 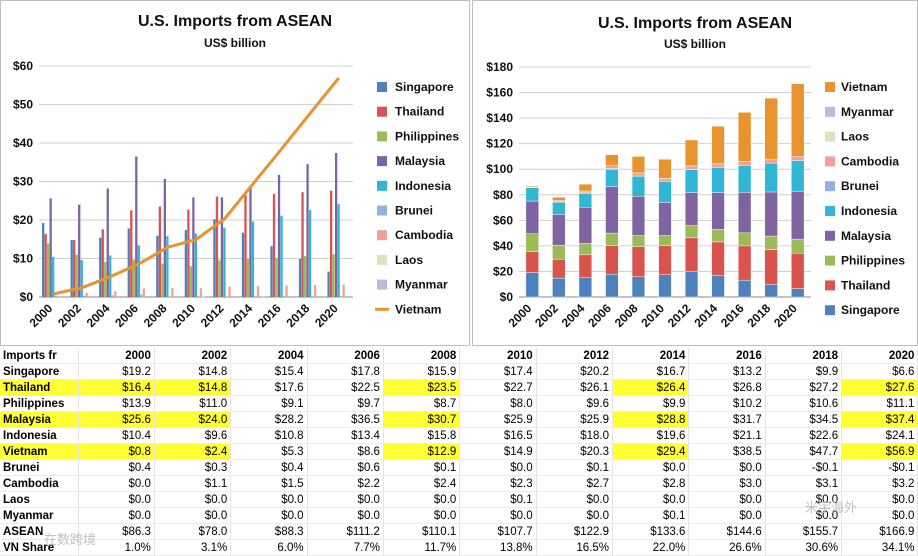 What do you see at coordinates (830, 161) in the screenshot?
I see `legend-swatch-cambodia` at bounding box center [830, 161].